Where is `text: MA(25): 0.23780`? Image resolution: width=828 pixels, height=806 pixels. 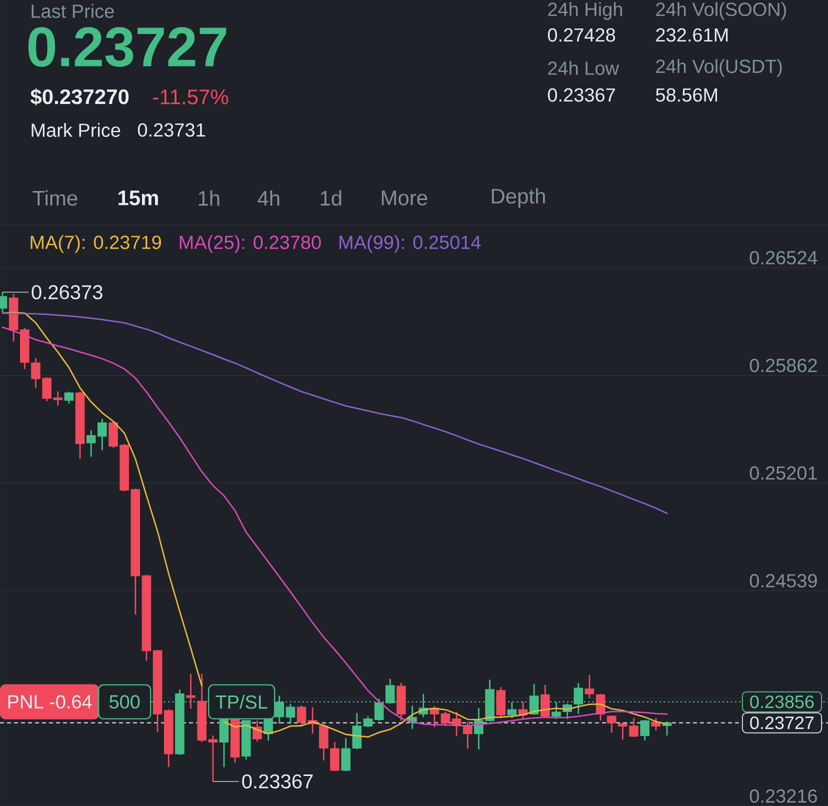 text: MA(25): 0.23780 is located at coordinates (250, 244).